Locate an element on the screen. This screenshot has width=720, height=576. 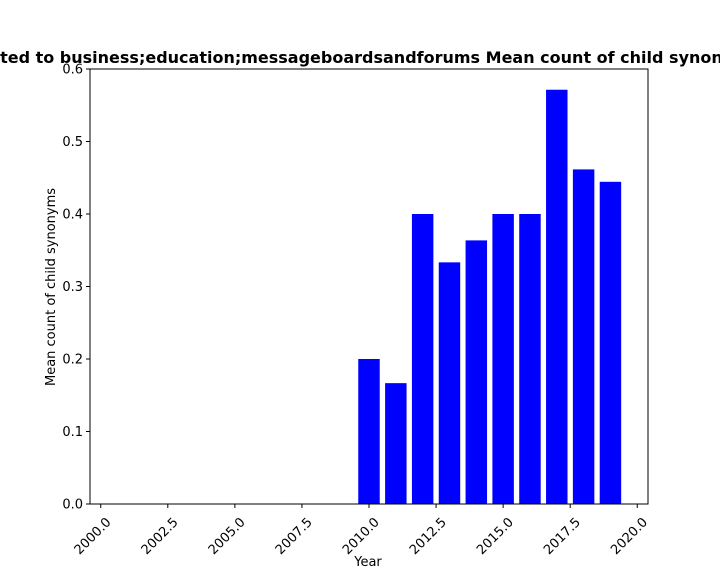
y-tick-label: 0.6 is located at coordinates (72, 70).